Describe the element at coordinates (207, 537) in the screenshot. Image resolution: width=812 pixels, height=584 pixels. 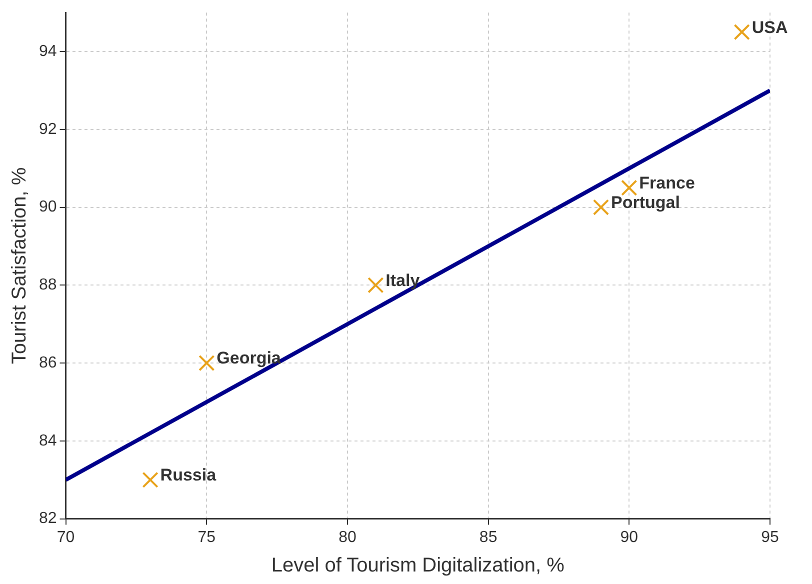
I see `x-tick-label: 75` at that location.